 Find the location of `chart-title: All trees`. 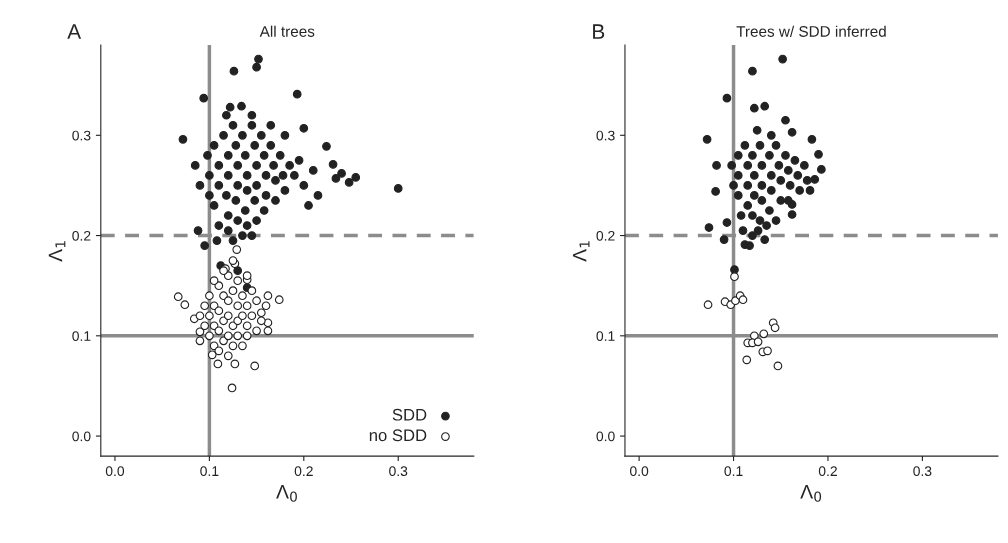

chart-title: All trees is located at coordinates (287, 31).